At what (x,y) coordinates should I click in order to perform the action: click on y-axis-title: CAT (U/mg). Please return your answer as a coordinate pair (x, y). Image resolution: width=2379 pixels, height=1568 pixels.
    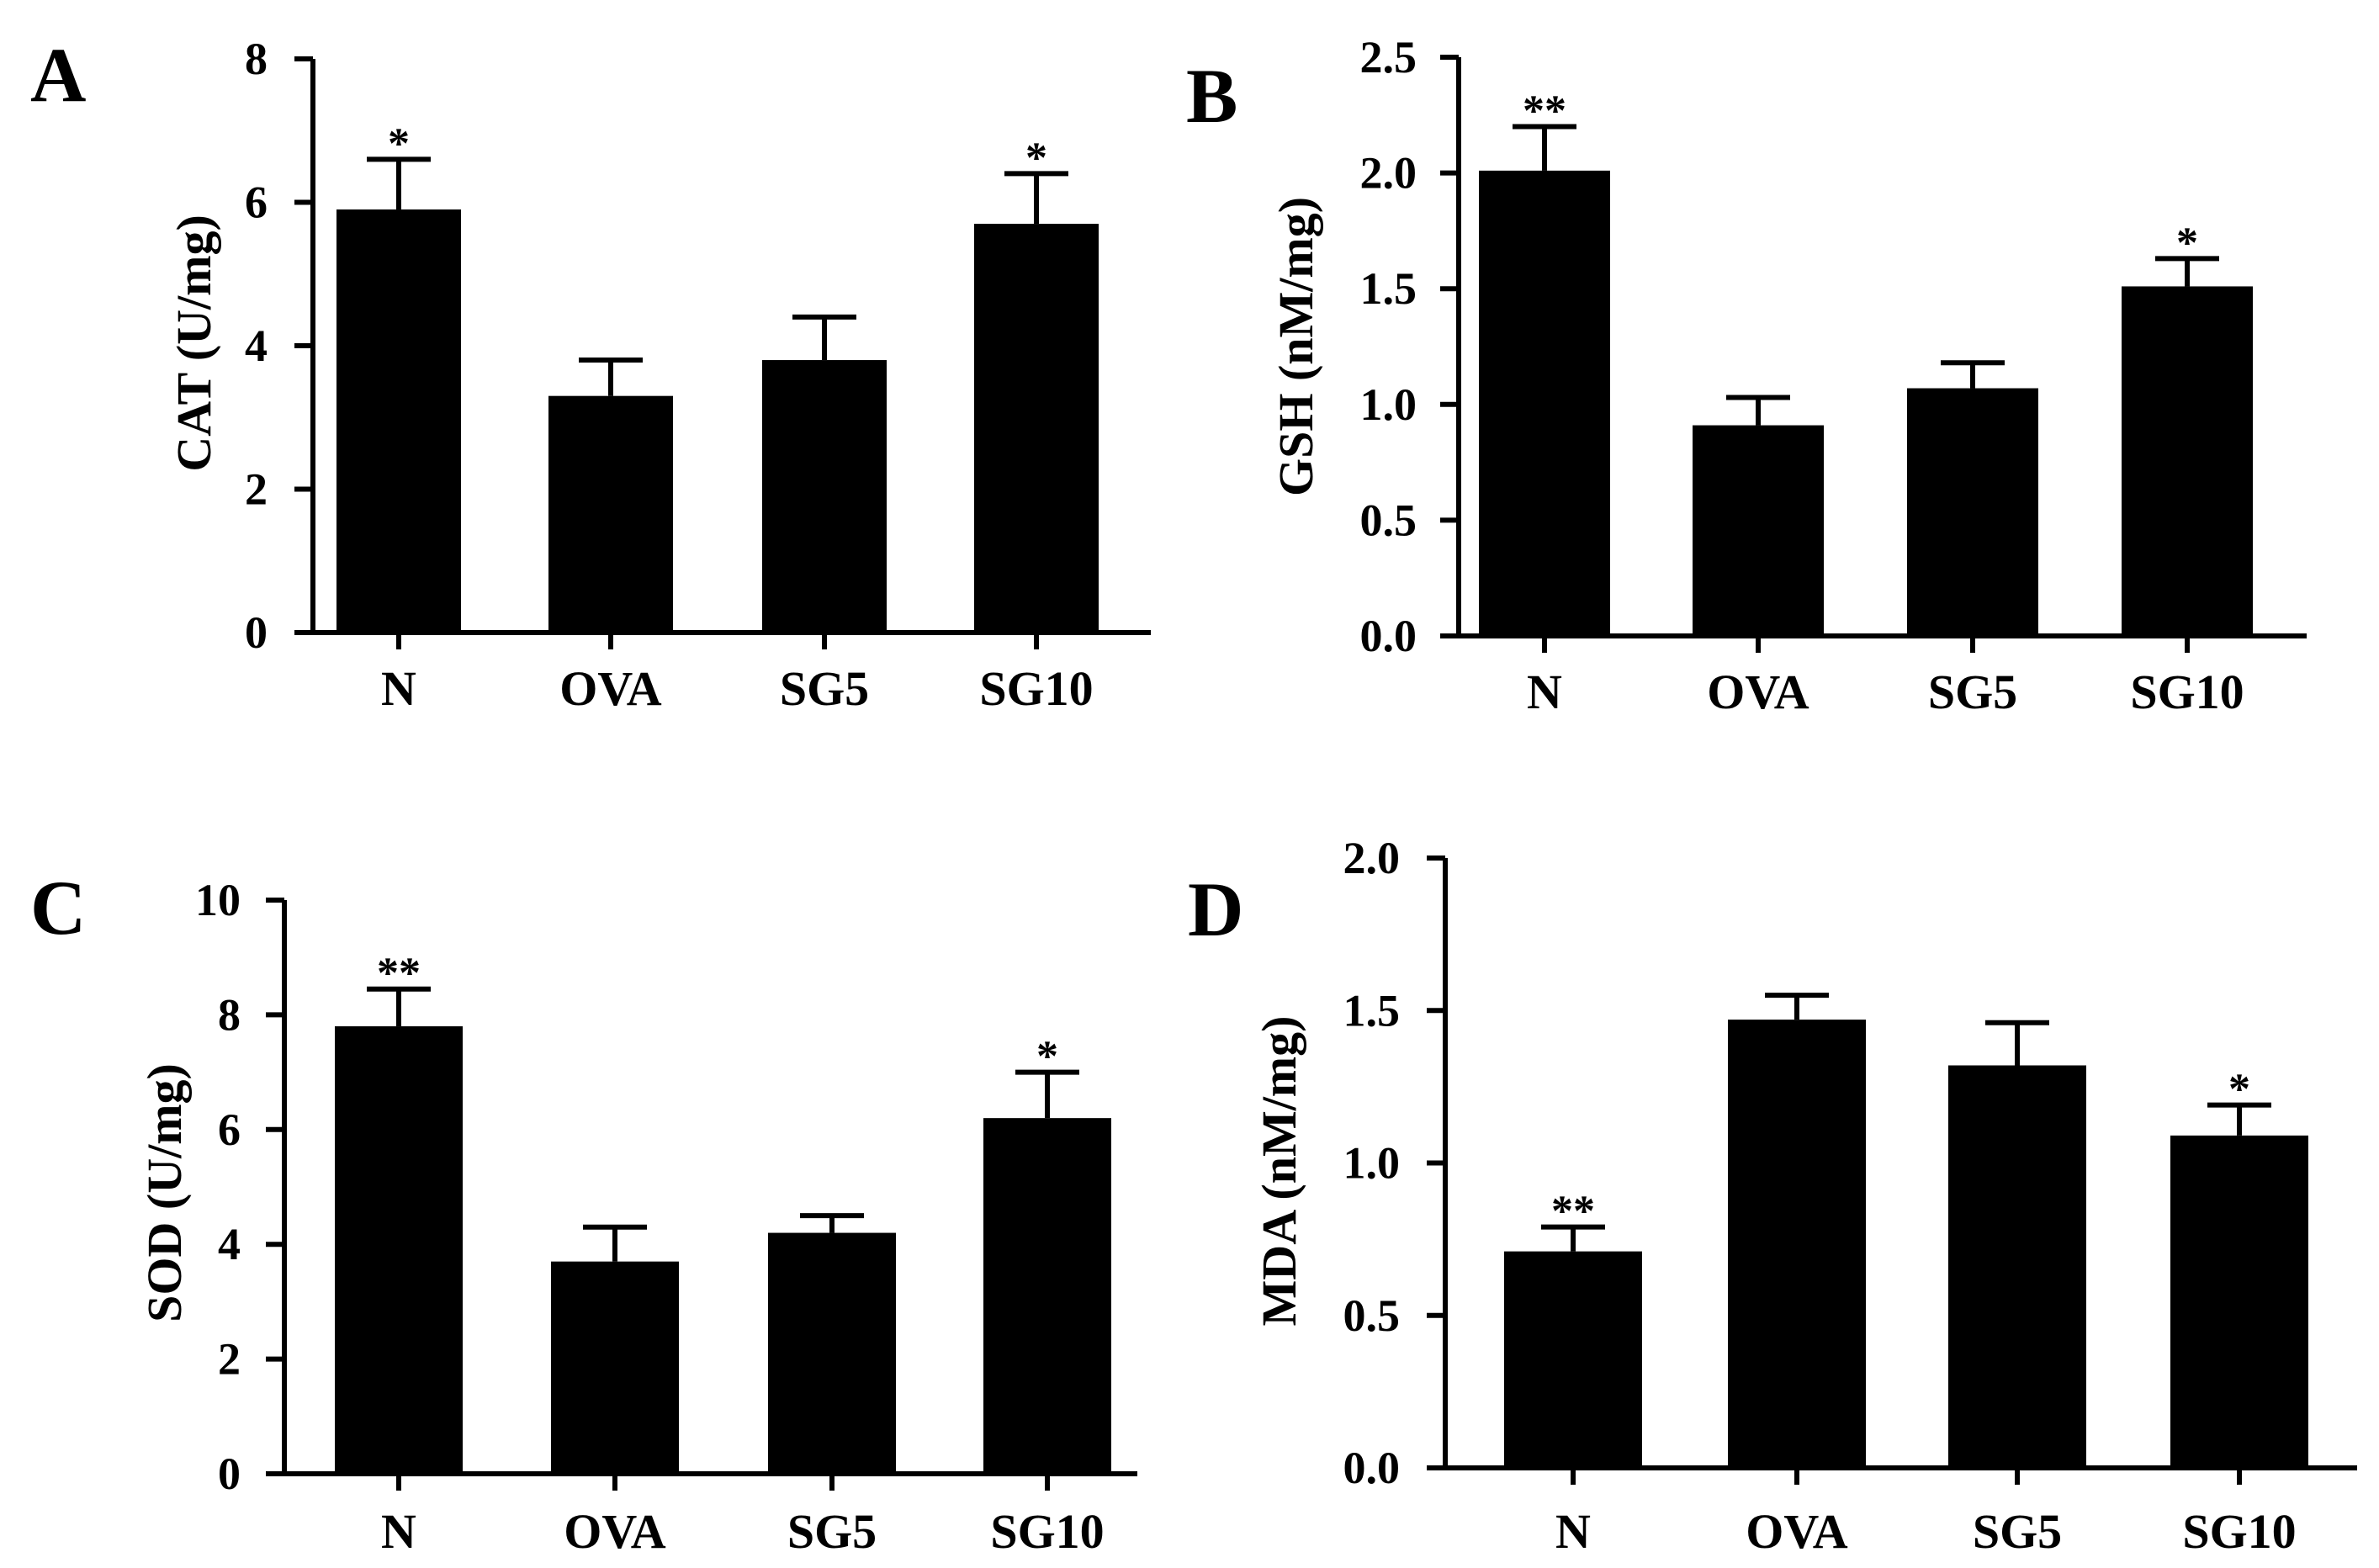
    Looking at the image, I should click on (194, 343).